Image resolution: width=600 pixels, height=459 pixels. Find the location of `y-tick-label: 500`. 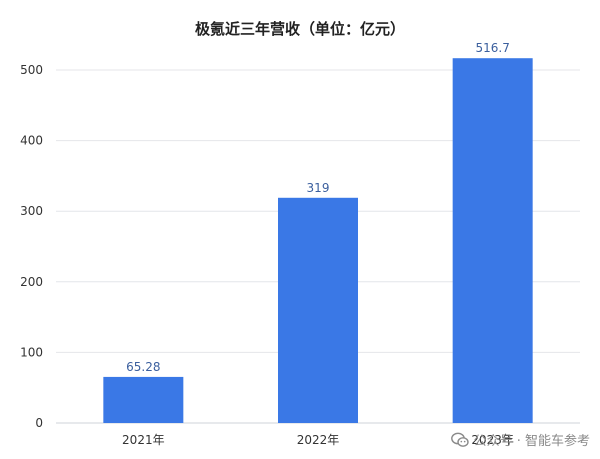

y-tick-label: 500 is located at coordinates (31, 70).